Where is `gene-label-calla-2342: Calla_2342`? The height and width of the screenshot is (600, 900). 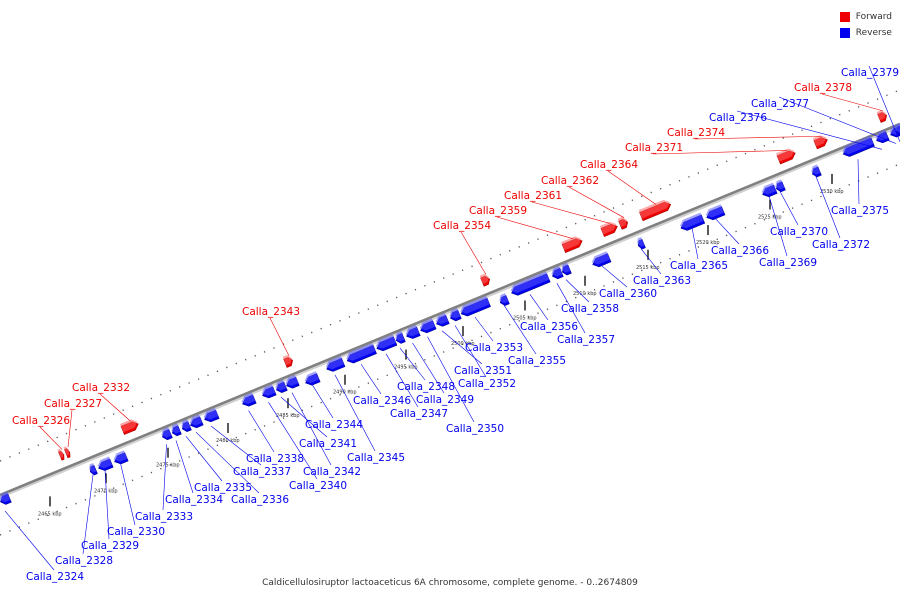
gene-label-calla-2342: Calla_2342 is located at coordinates (332, 472).